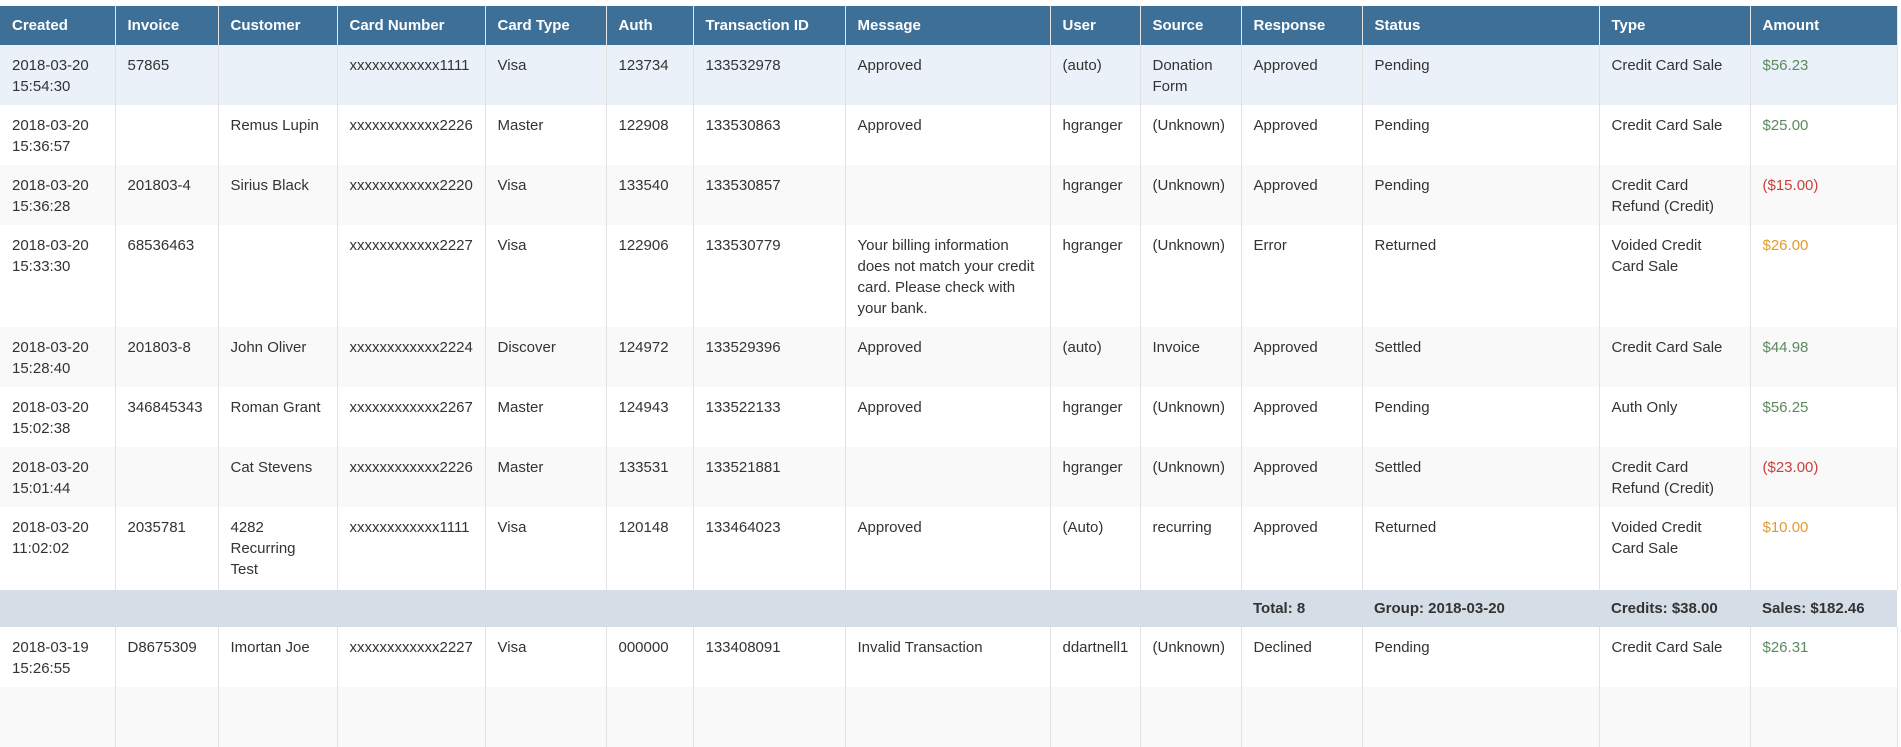  What do you see at coordinates (1675, 417) in the screenshot?
I see `cell-type: Auth Only` at bounding box center [1675, 417].